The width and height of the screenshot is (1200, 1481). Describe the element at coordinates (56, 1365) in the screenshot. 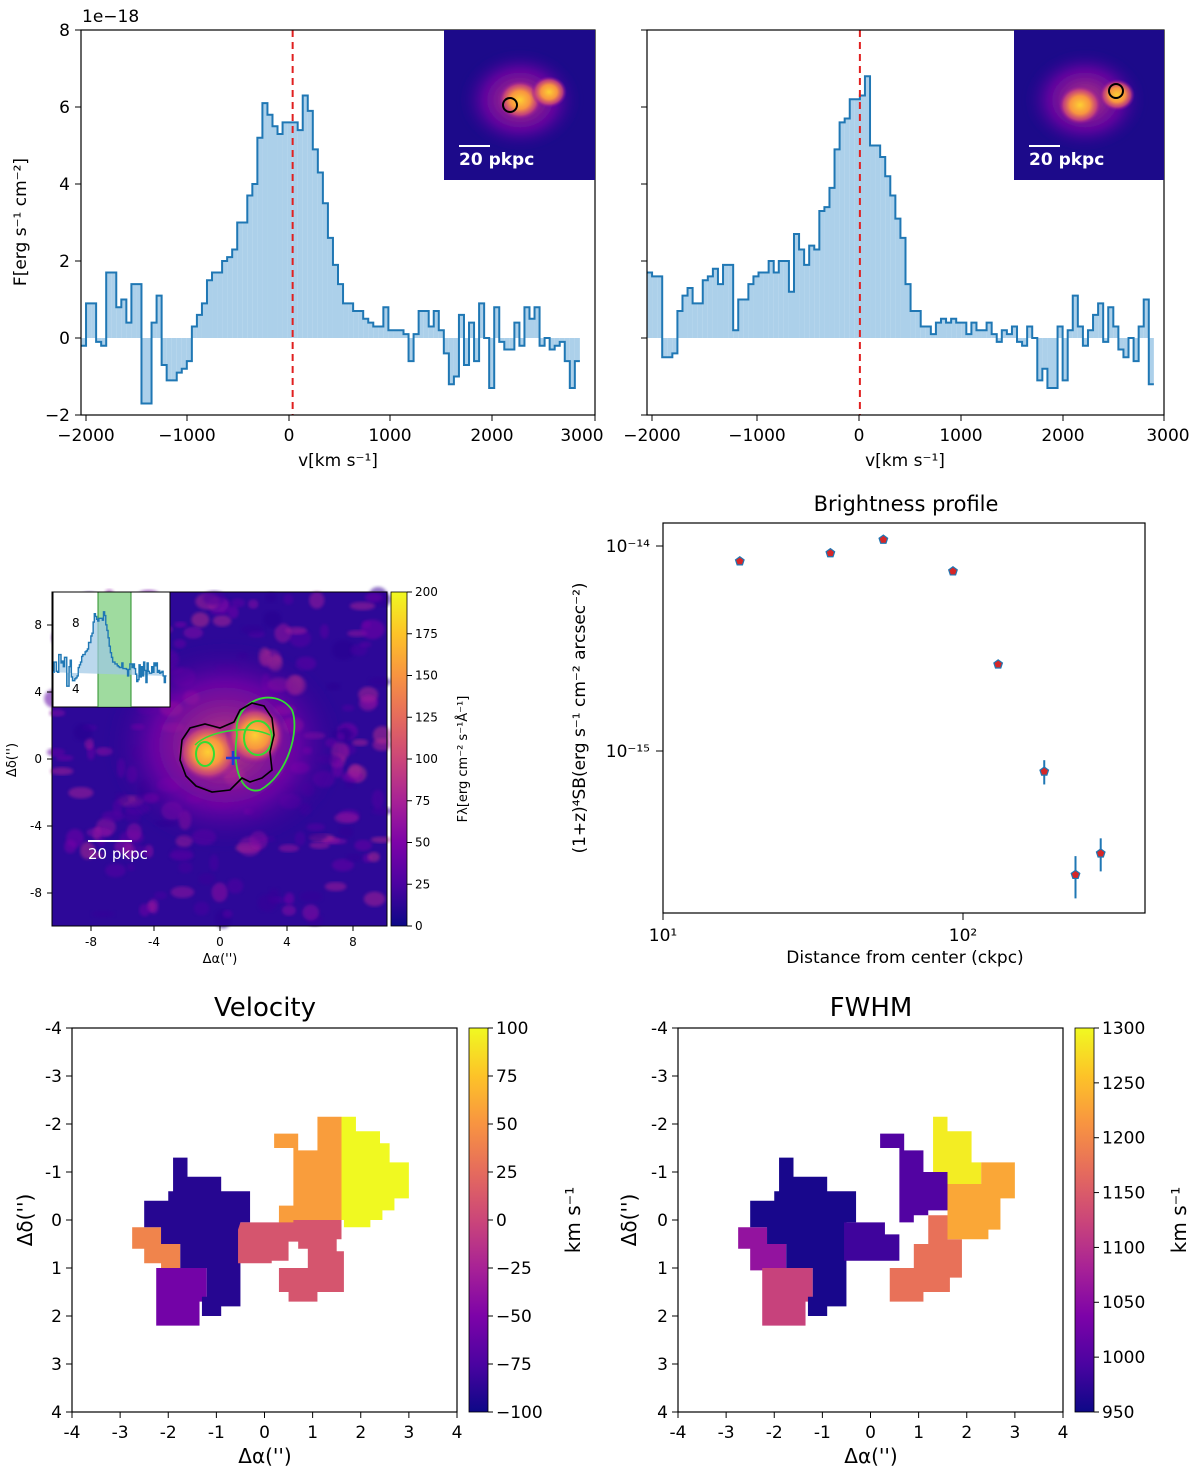

I see `velocity-ytick-label: 3` at that location.